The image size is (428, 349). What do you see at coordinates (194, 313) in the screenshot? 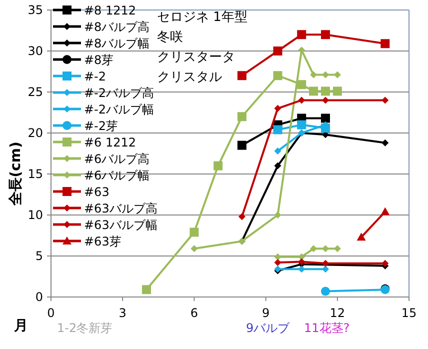
I see `x-tick-label: 6` at bounding box center [194, 313].